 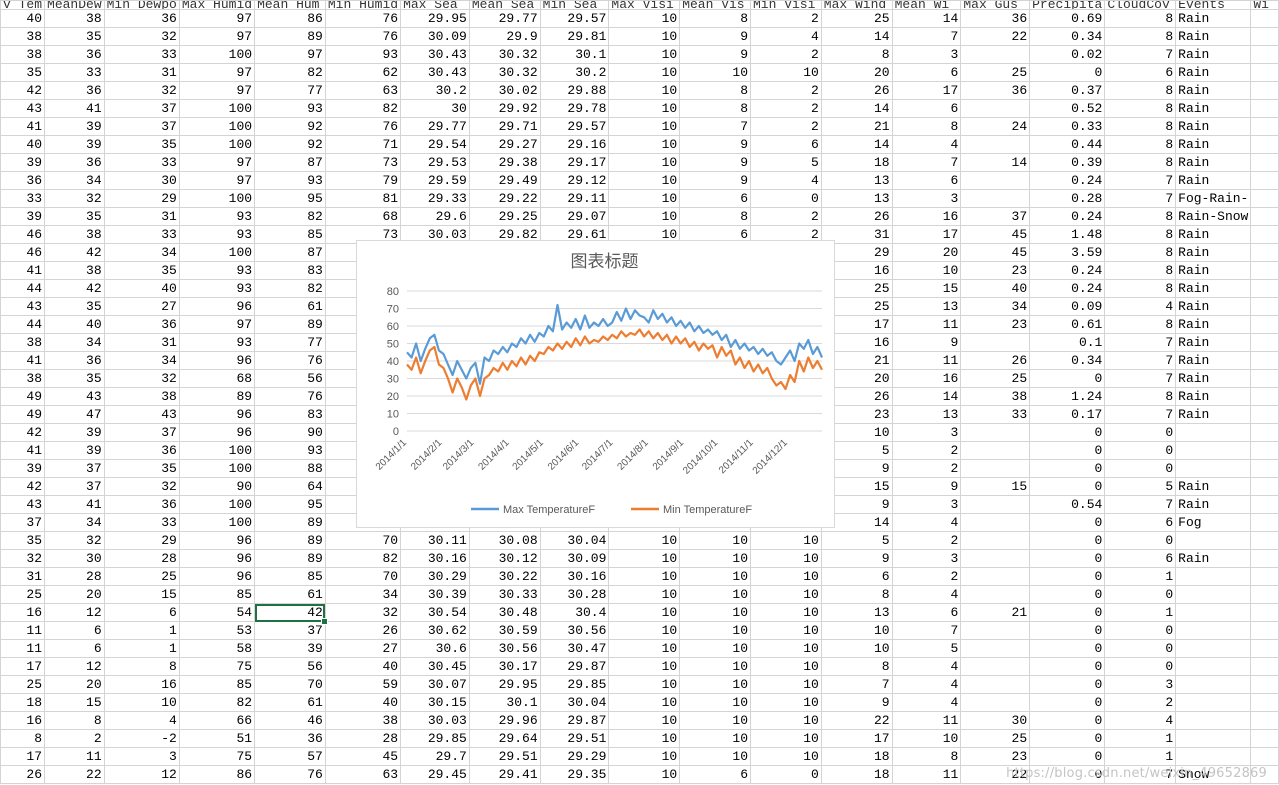 What do you see at coordinates (786, 162) in the screenshot?
I see `table-cell: 5` at bounding box center [786, 162].